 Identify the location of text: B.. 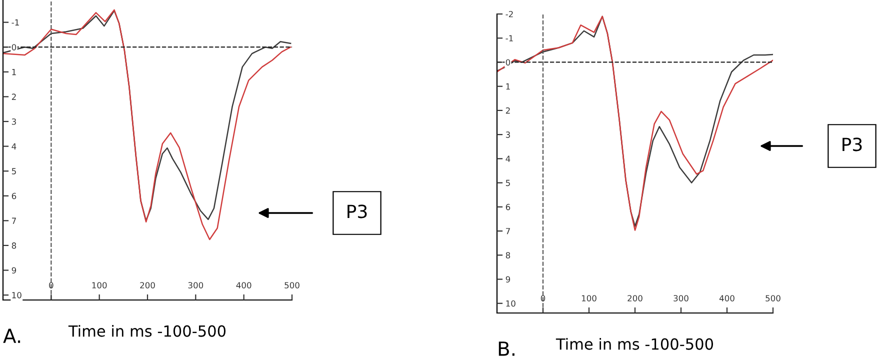
(506, 349).